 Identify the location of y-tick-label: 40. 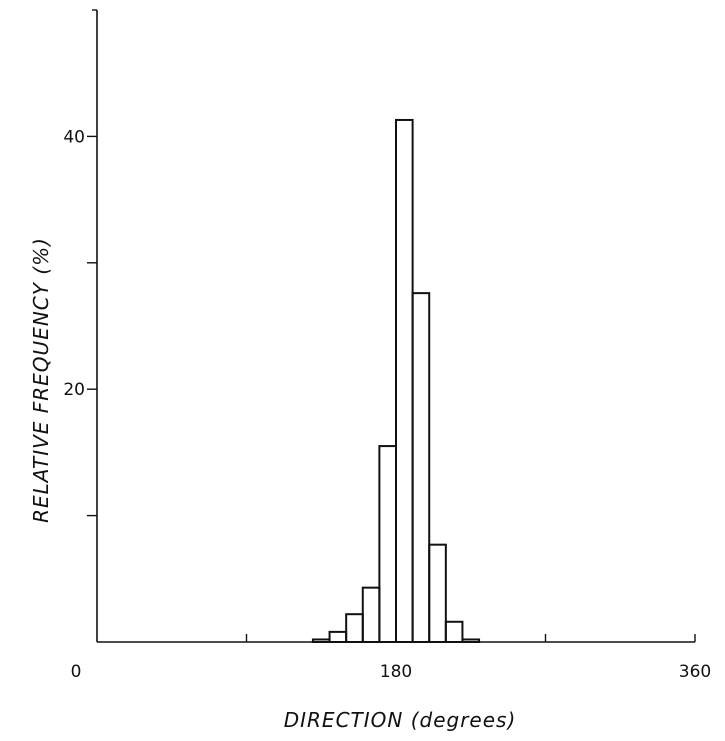
(74, 137).